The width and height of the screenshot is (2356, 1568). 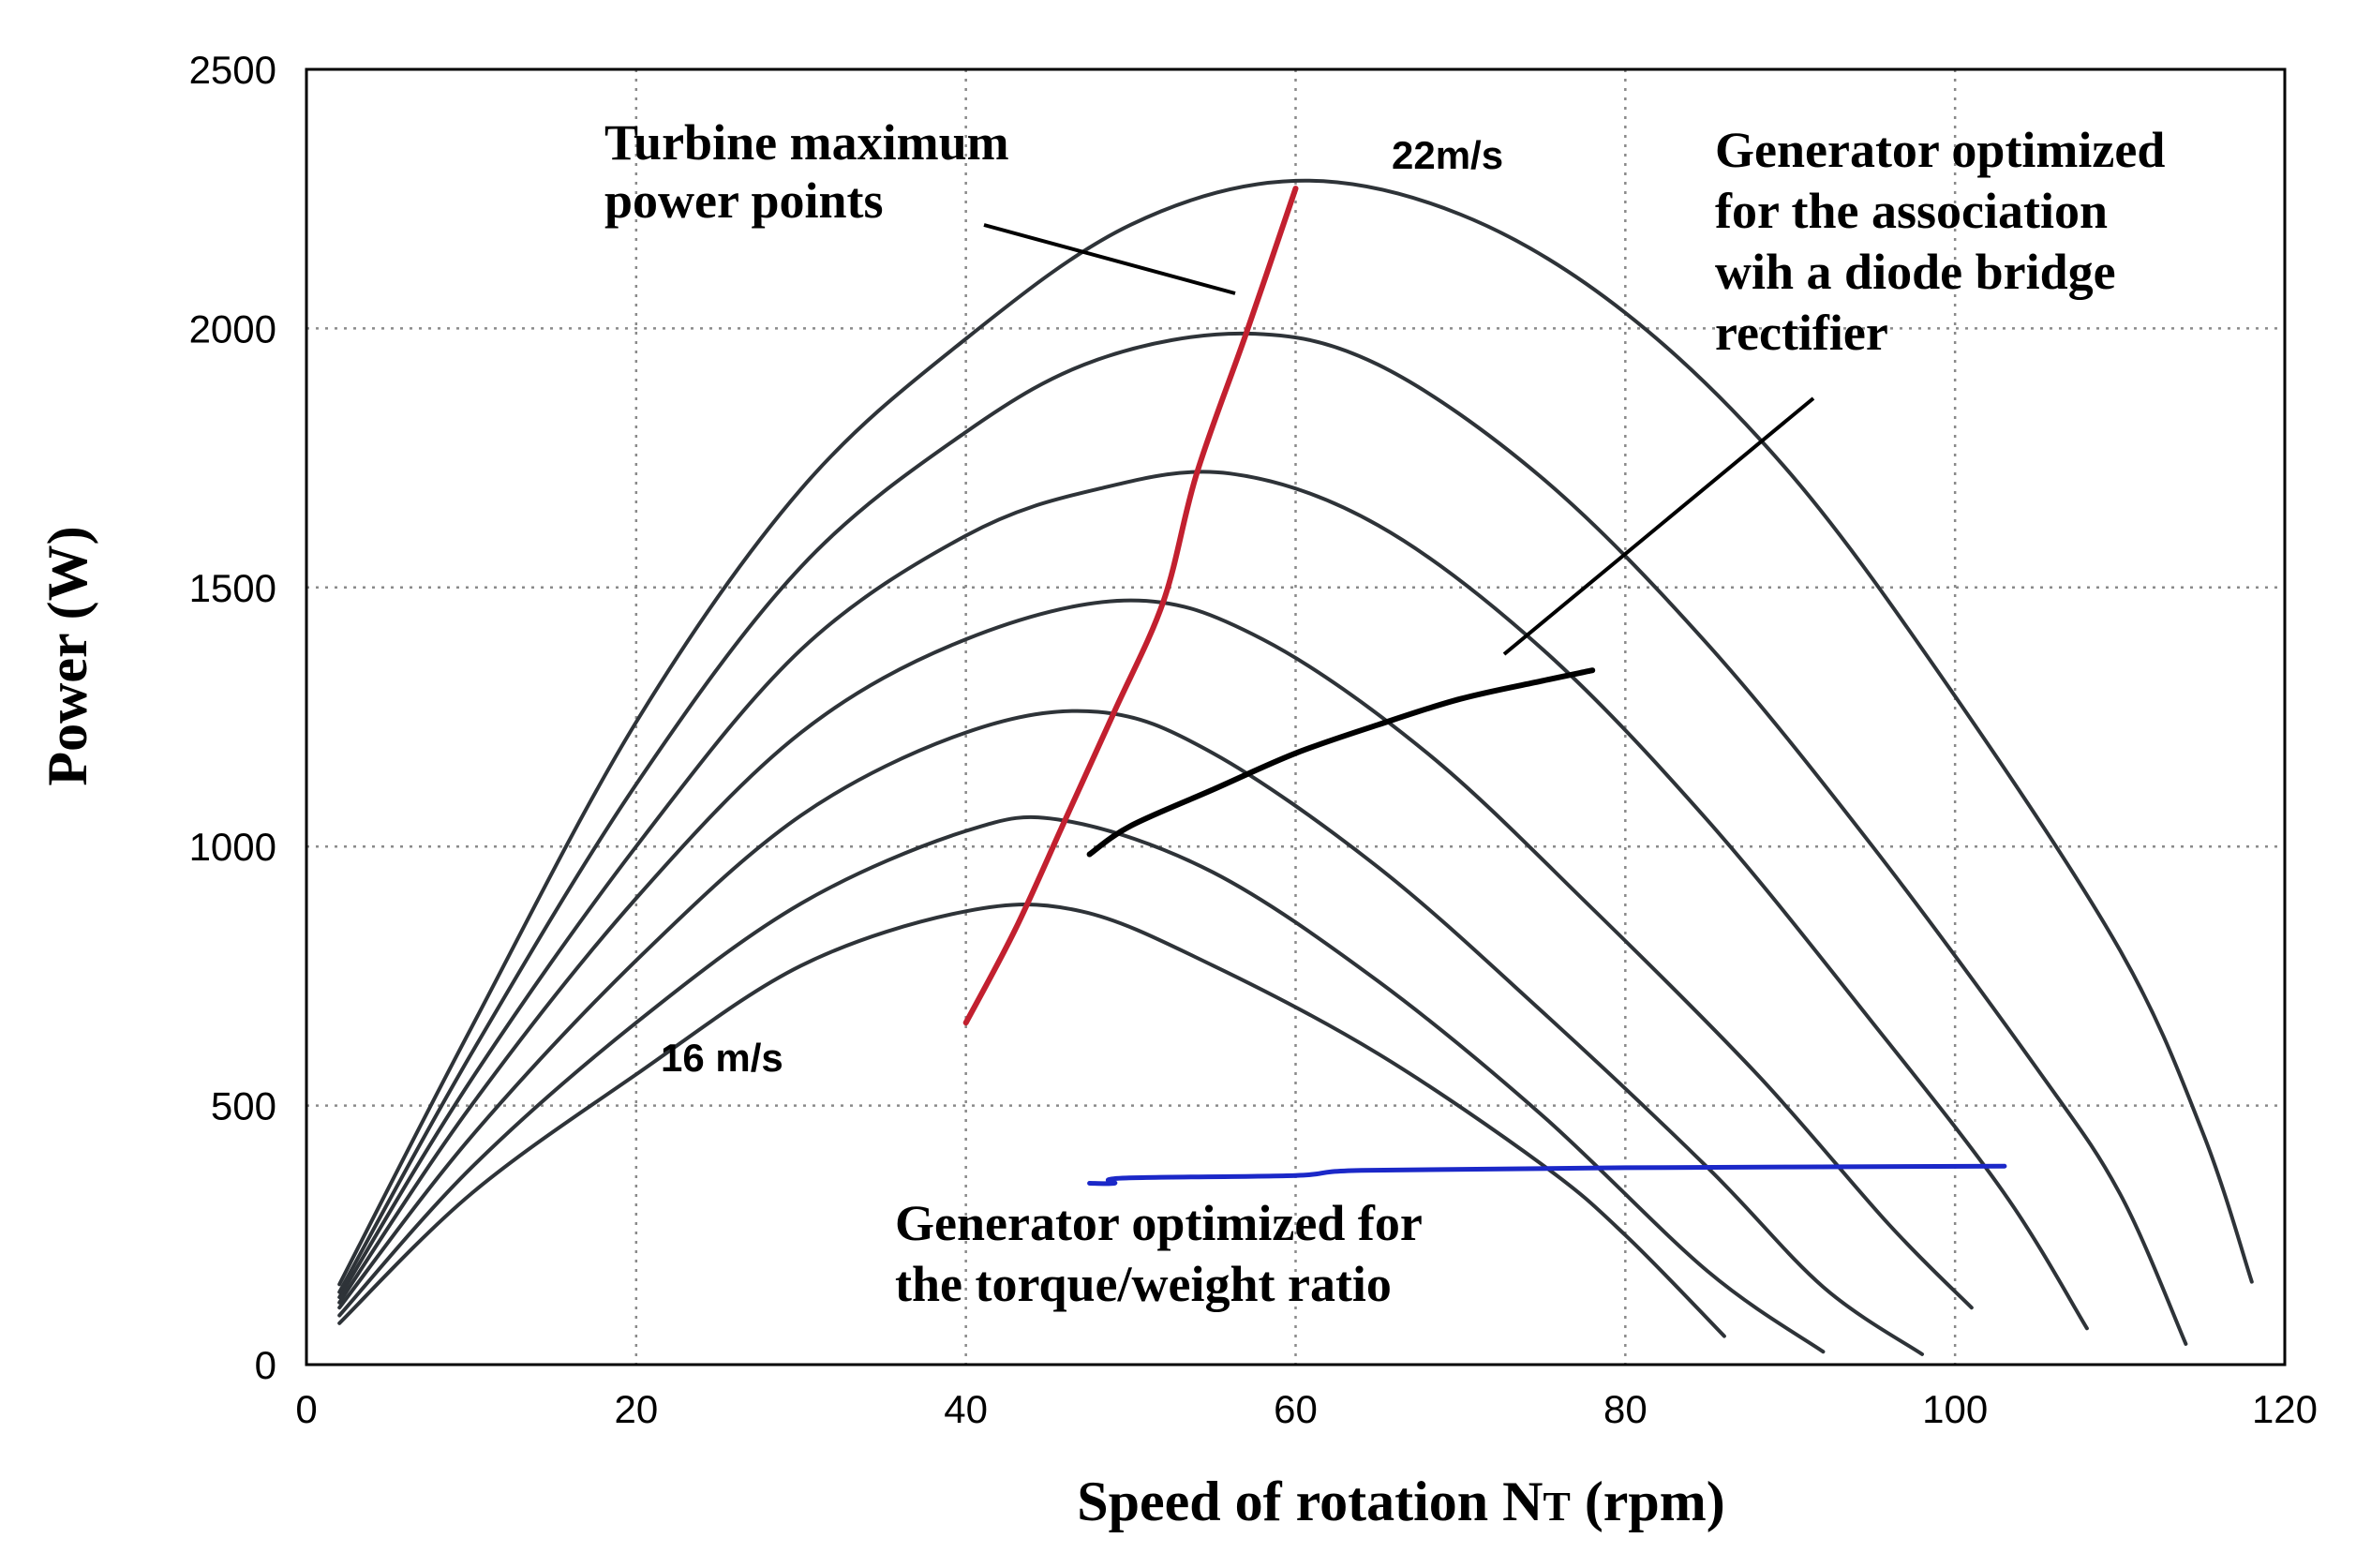 What do you see at coordinates (1955, 1409) in the screenshot?
I see `x-tick-label: 100` at bounding box center [1955, 1409].